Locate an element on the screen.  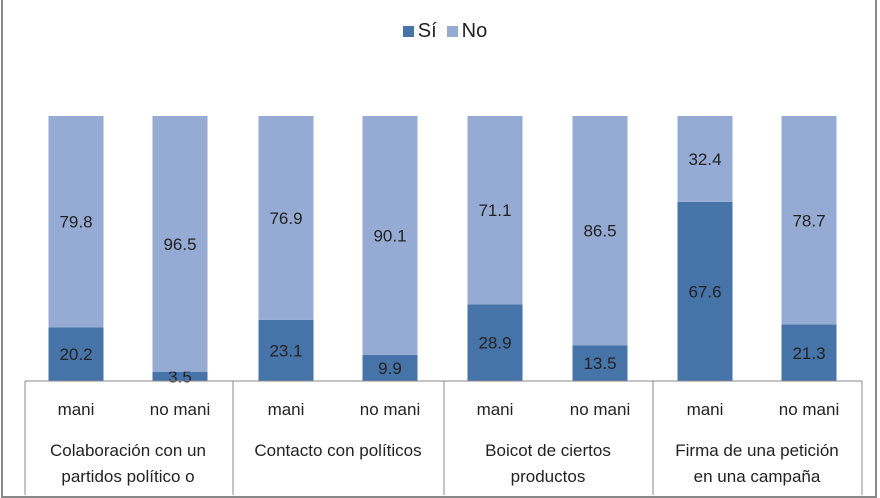
data-label: 90.1 is located at coordinates (389, 235).